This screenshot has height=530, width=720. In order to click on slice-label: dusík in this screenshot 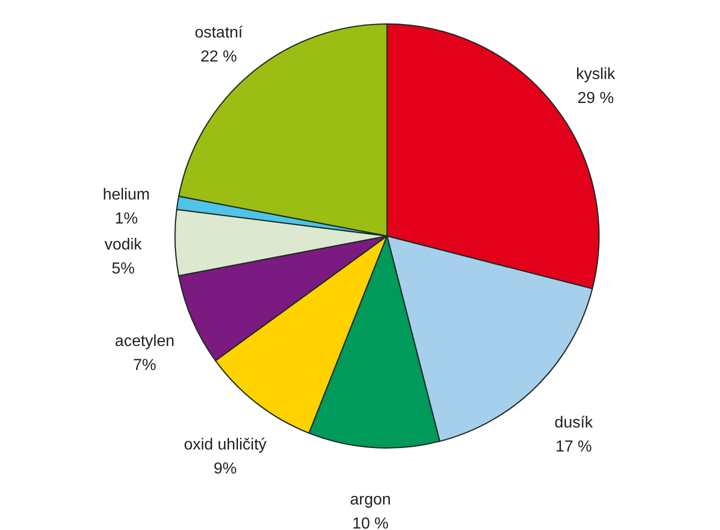, I will do `click(574, 423)`.